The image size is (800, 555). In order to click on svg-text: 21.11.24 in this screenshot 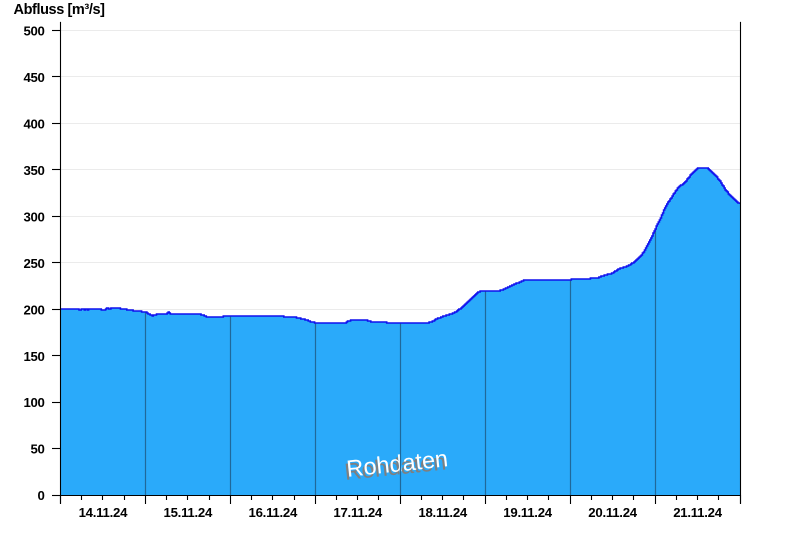, I will do `click(698, 512)`.